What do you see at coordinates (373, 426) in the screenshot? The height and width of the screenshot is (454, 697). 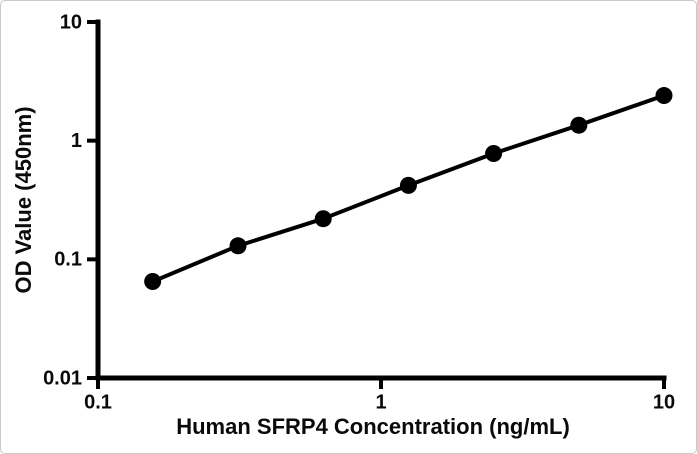 I see `x-axis-title: Human SFRP4 Concentration (ng/mL)` at bounding box center [373, 426].